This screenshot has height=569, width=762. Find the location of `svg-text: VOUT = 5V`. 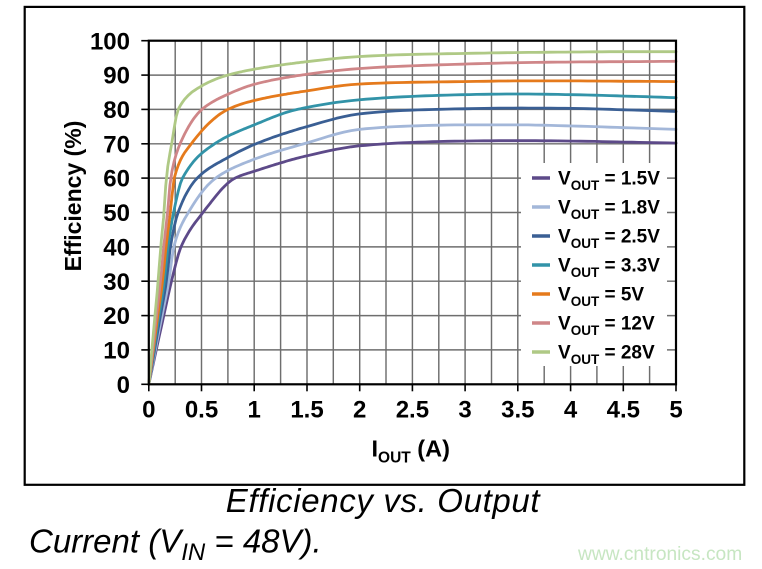

svg-text: VOUT = 5V is located at coordinates (601, 296).